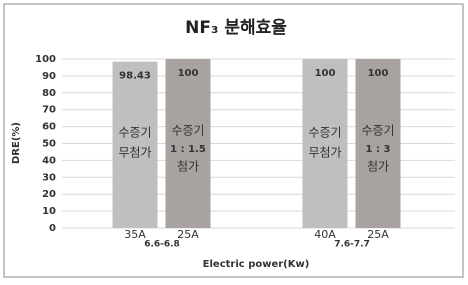 The height and width of the screenshot is (285, 468). What do you see at coordinates (352, 245) in the screenshot?
I see `group-label: 7.6-7.7` at bounding box center [352, 245].